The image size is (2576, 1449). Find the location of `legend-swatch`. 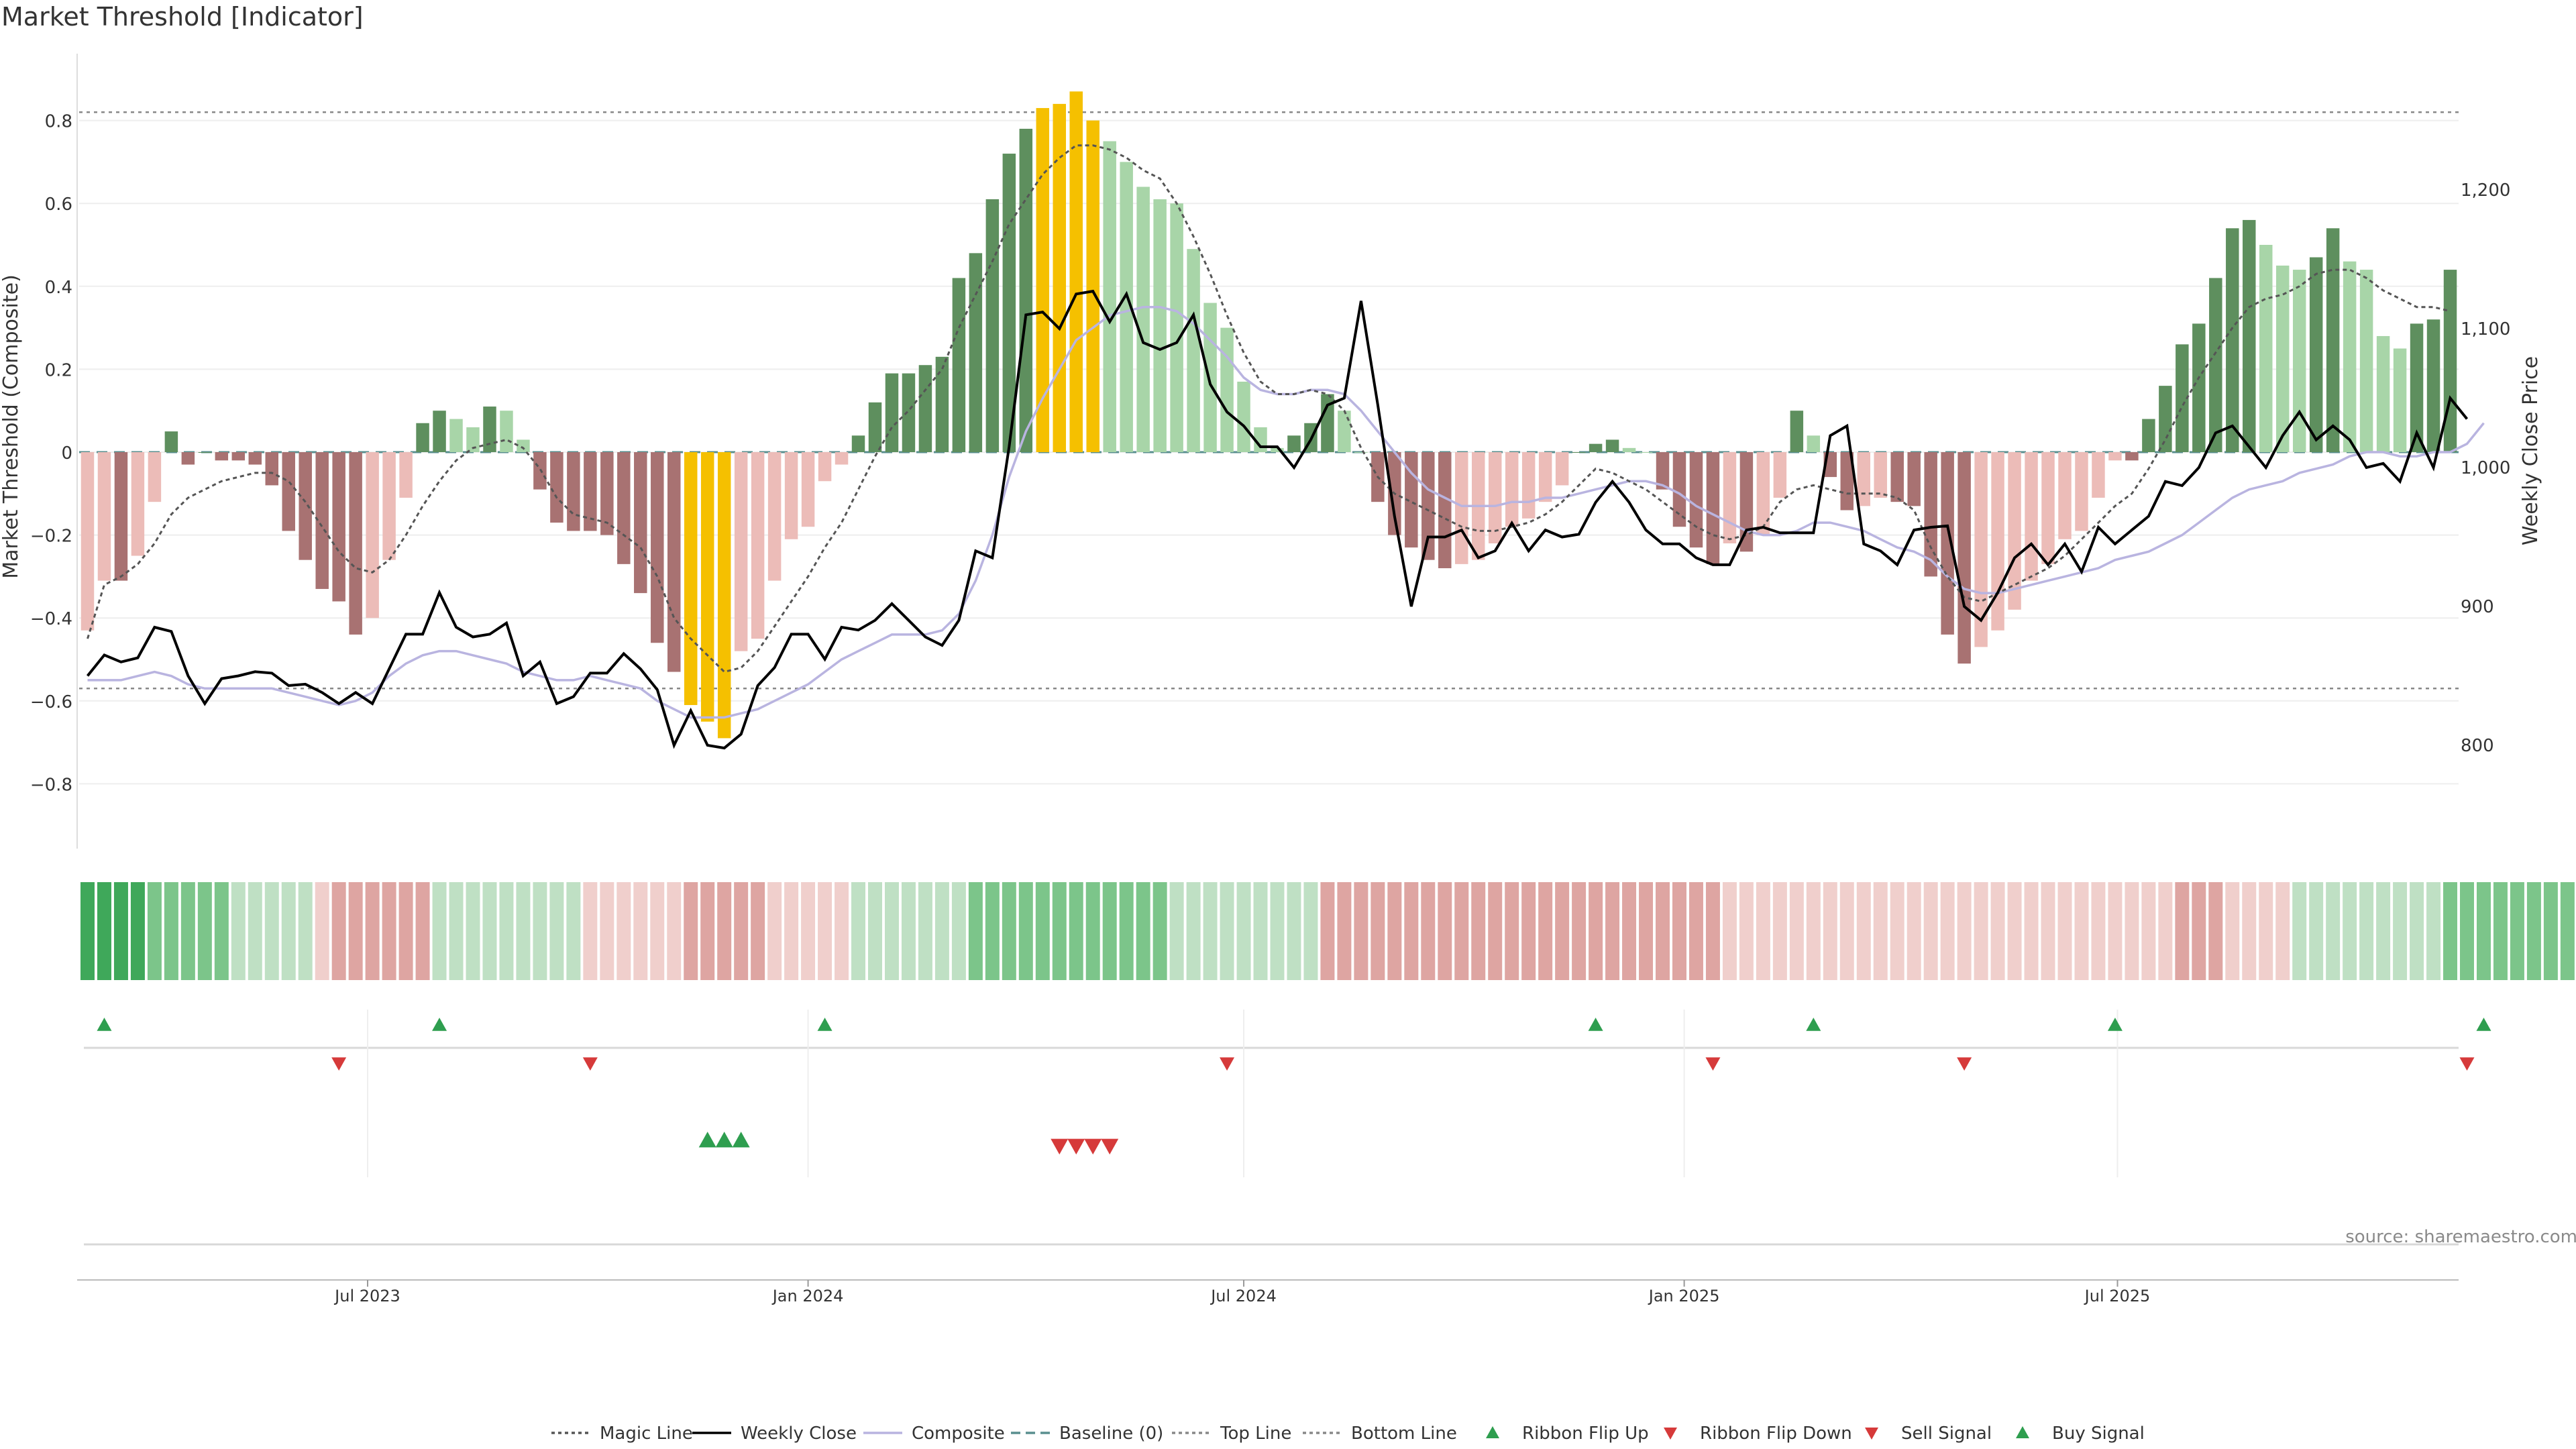

legend-swatch is located at coordinates (1871, 1434).